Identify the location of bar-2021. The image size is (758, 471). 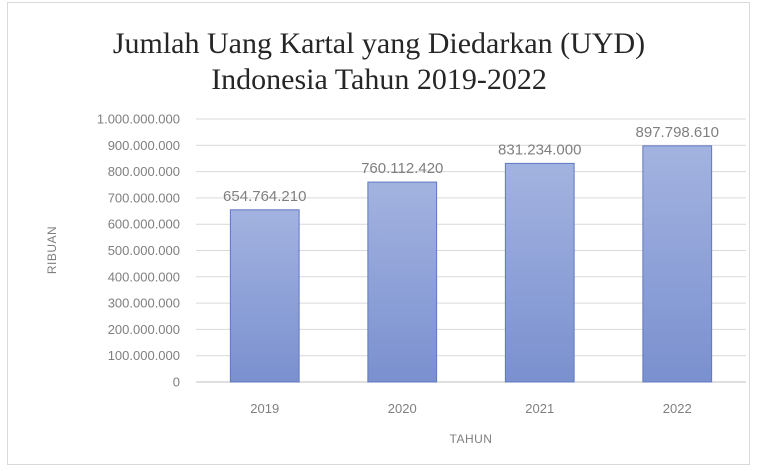
(539, 272).